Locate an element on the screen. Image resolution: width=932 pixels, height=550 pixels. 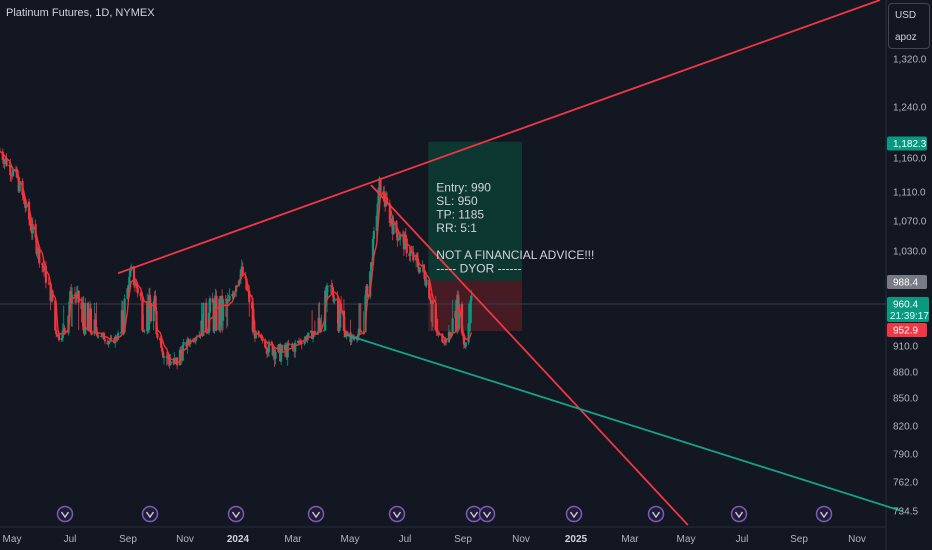
stop-price-badge is located at coordinates (907, 330).